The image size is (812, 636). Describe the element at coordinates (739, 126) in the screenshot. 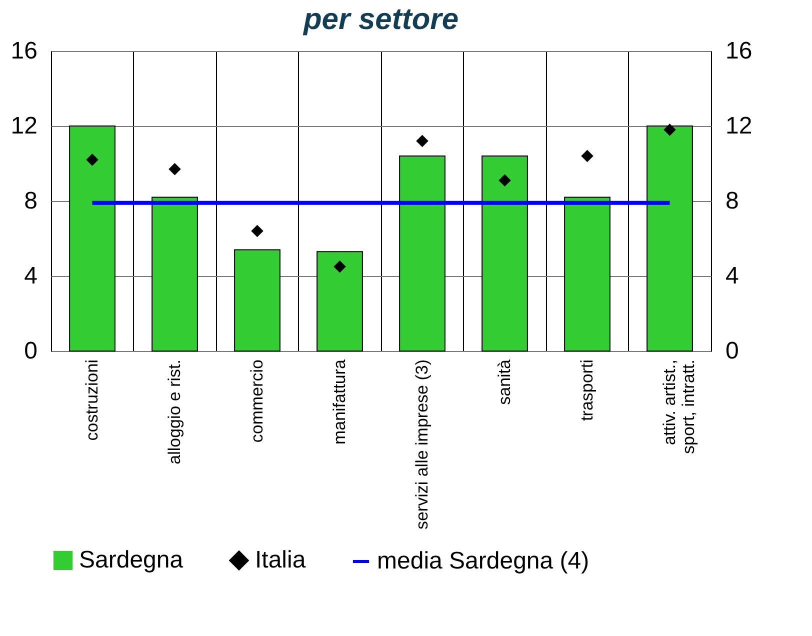

I see `y2-tick-label: 12` at that location.